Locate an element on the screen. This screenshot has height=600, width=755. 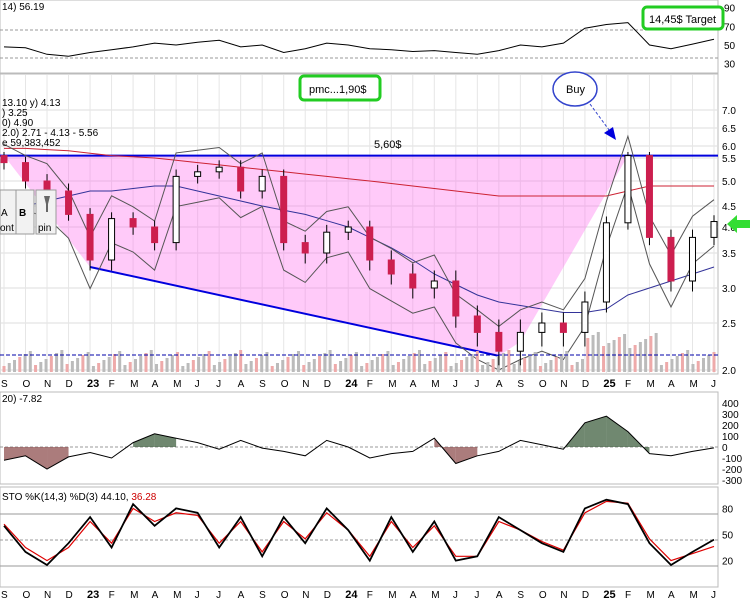
price-tick-label: 6.5 is located at coordinates (729, 129).